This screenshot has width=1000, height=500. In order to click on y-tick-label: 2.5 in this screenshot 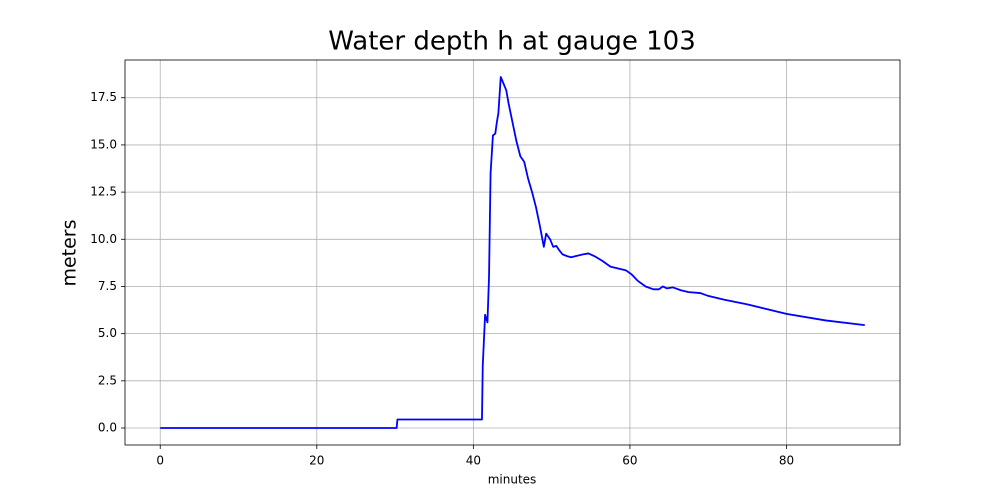, I will do `click(107, 380)`.